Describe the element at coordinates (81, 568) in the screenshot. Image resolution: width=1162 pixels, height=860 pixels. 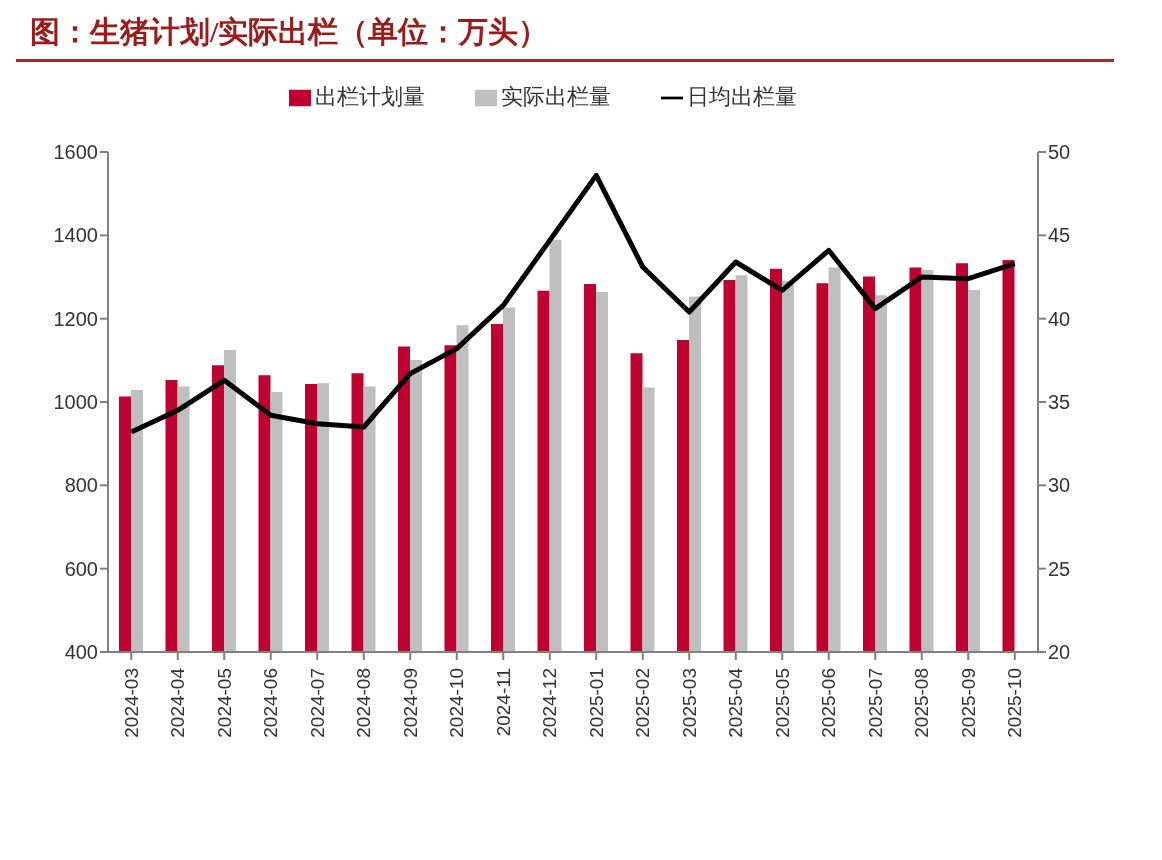
I see `y-tick-label: 600` at that location.